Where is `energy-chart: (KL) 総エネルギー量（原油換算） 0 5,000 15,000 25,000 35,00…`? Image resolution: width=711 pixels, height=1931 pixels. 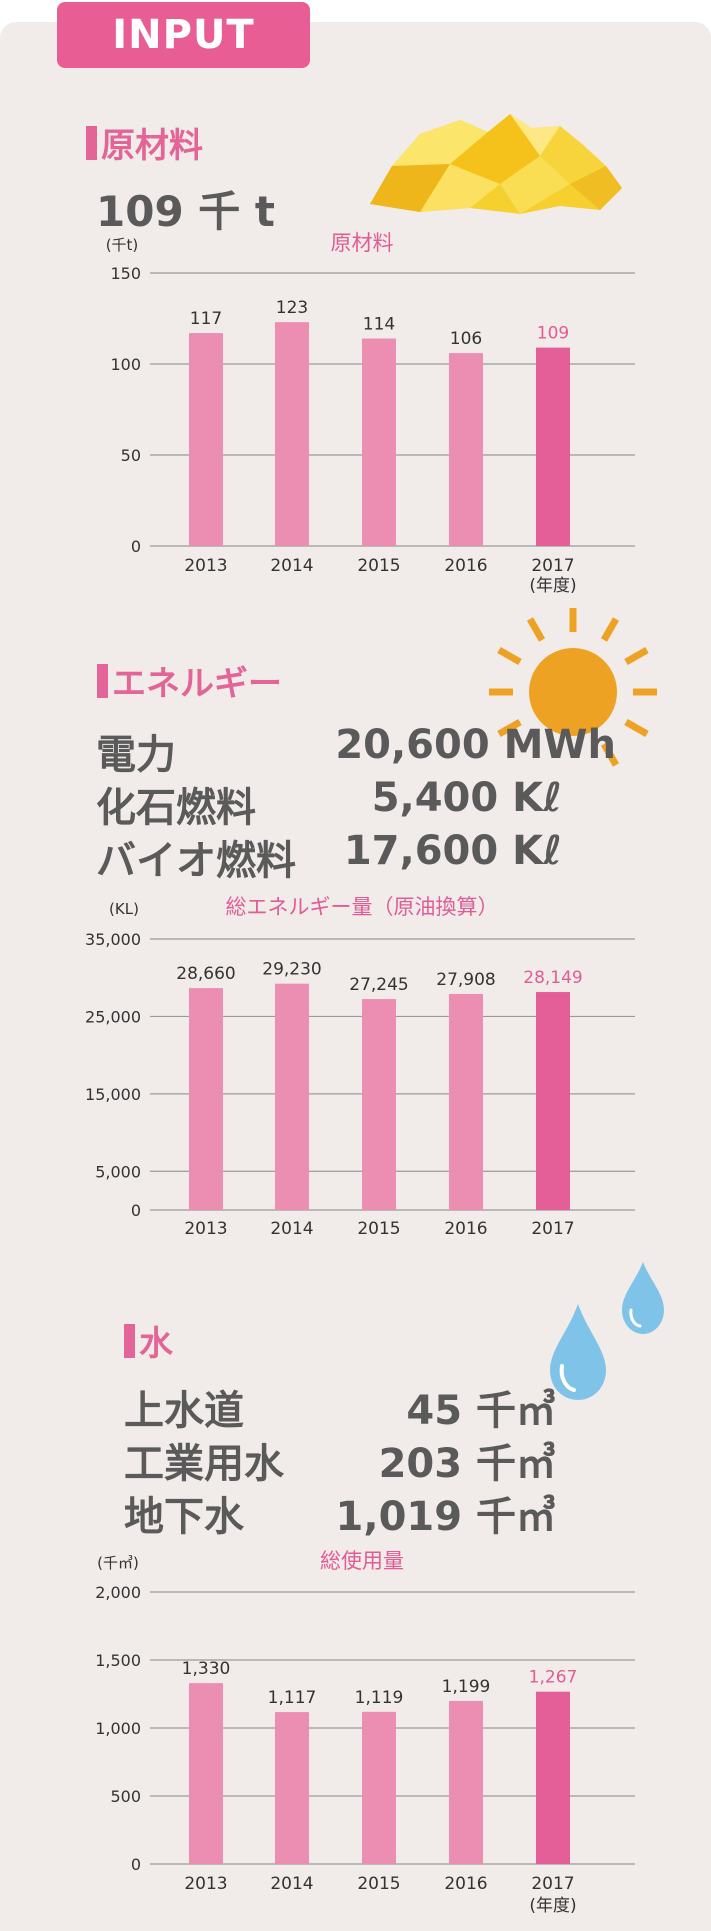
energy-chart: (KL) 総エネルギー量（原油換算） 0 5,000 15,000 25,000 35,00… is located at coordinates (360, 1067).